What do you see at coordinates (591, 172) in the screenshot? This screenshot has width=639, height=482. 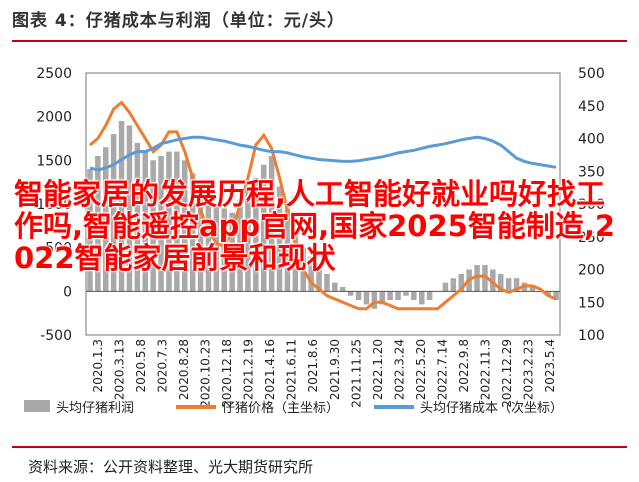 I see `right-tick-label: 350` at bounding box center [591, 172].